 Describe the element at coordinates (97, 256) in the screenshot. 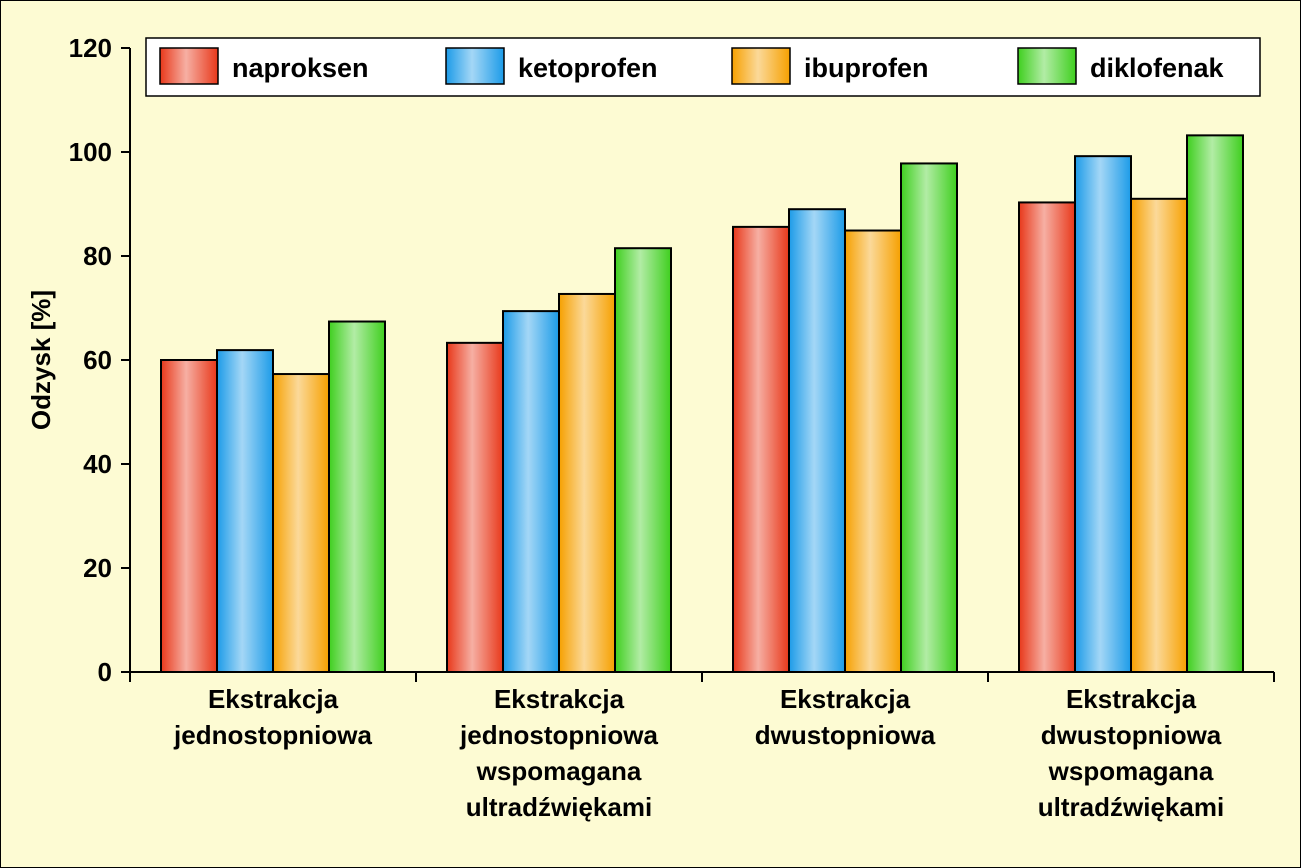

I see `y-tick-label: 80` at that location.